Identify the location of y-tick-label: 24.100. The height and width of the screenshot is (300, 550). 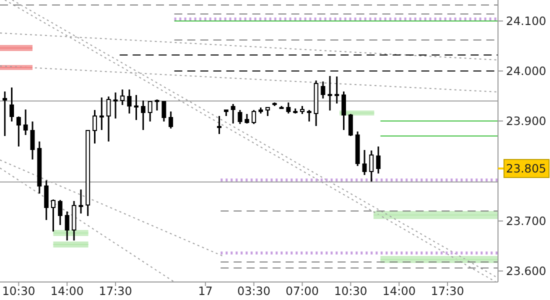
(526, 21).